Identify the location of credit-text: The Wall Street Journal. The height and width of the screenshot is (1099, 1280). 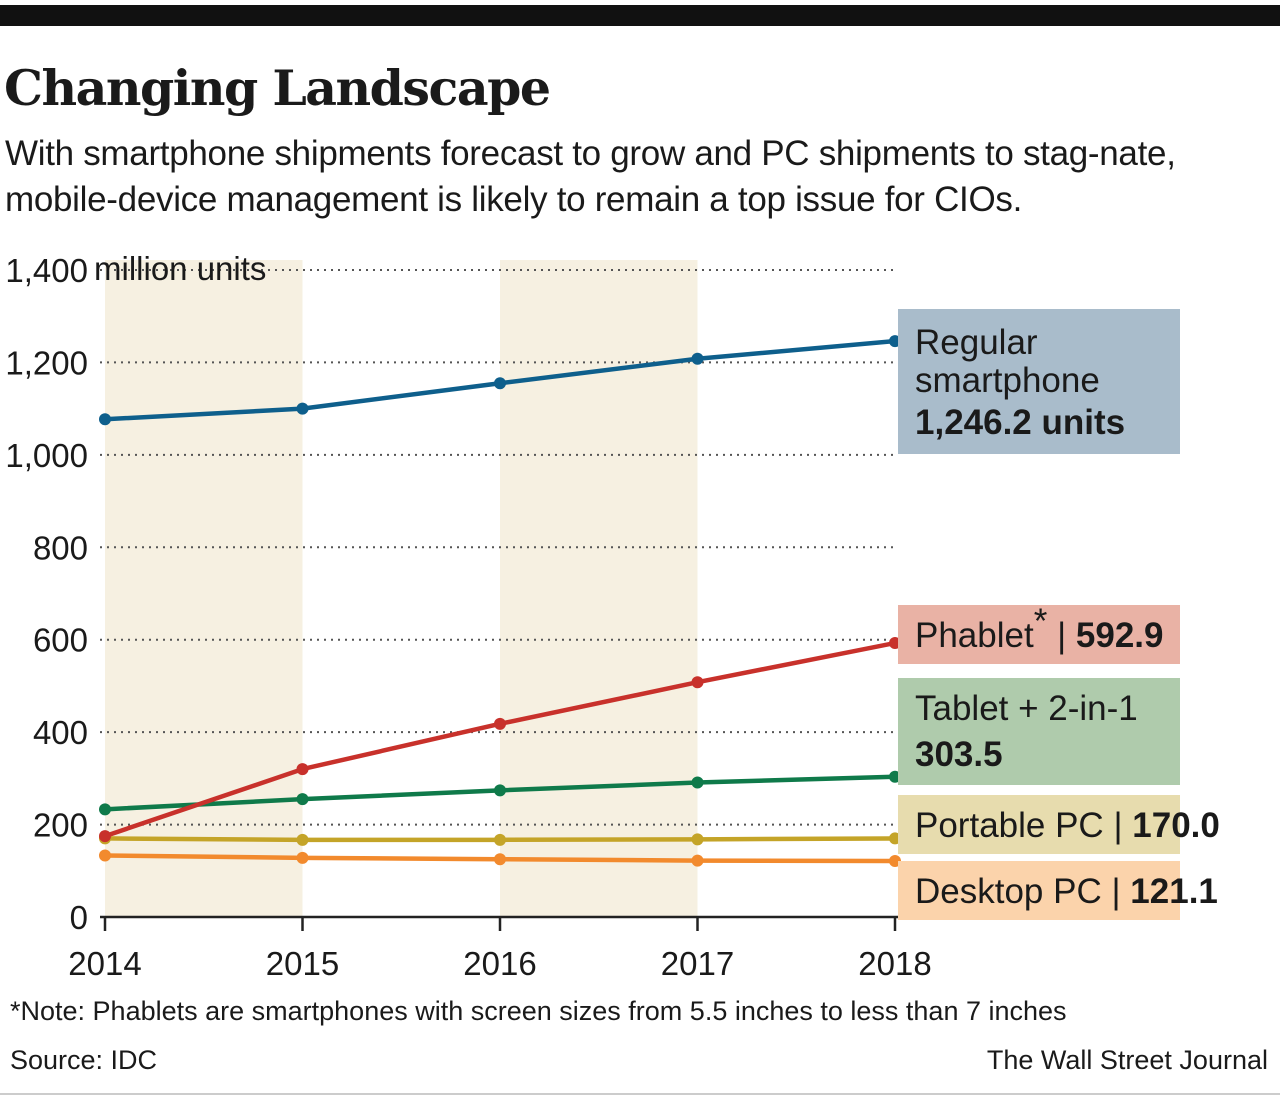
(1127, 1060).